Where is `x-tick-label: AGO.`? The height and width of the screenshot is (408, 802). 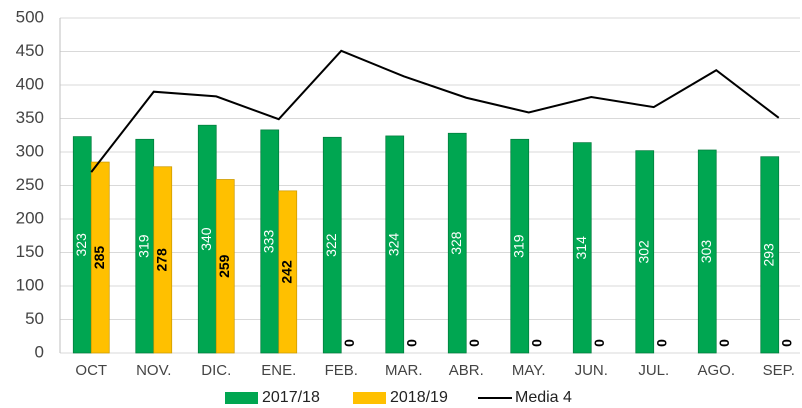
x-tick-label: AGO. is located at coordinates (716, 370).